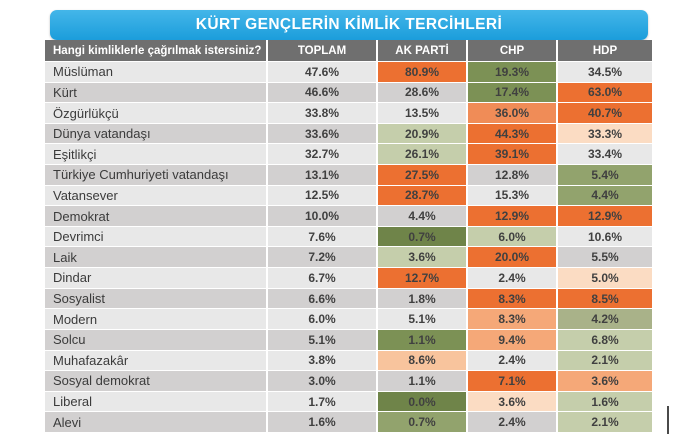 This screenshot has height=437, width=690. I want to click on row-label: Laik, so click(156, 258).